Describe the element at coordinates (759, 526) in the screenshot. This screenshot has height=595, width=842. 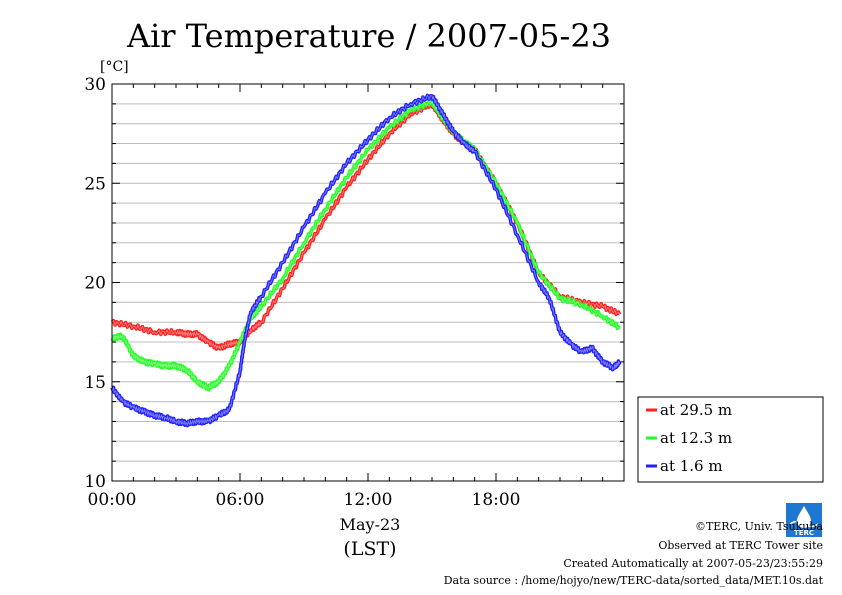
I see `credit-copyright: ©TERC, Univ. Tsukuba` at that location.